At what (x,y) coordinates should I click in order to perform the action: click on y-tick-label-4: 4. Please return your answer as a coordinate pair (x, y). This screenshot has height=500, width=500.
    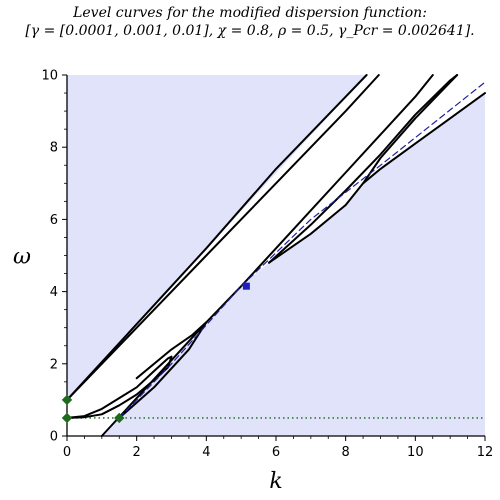
    Looking at the image, I should click on (54, 292).